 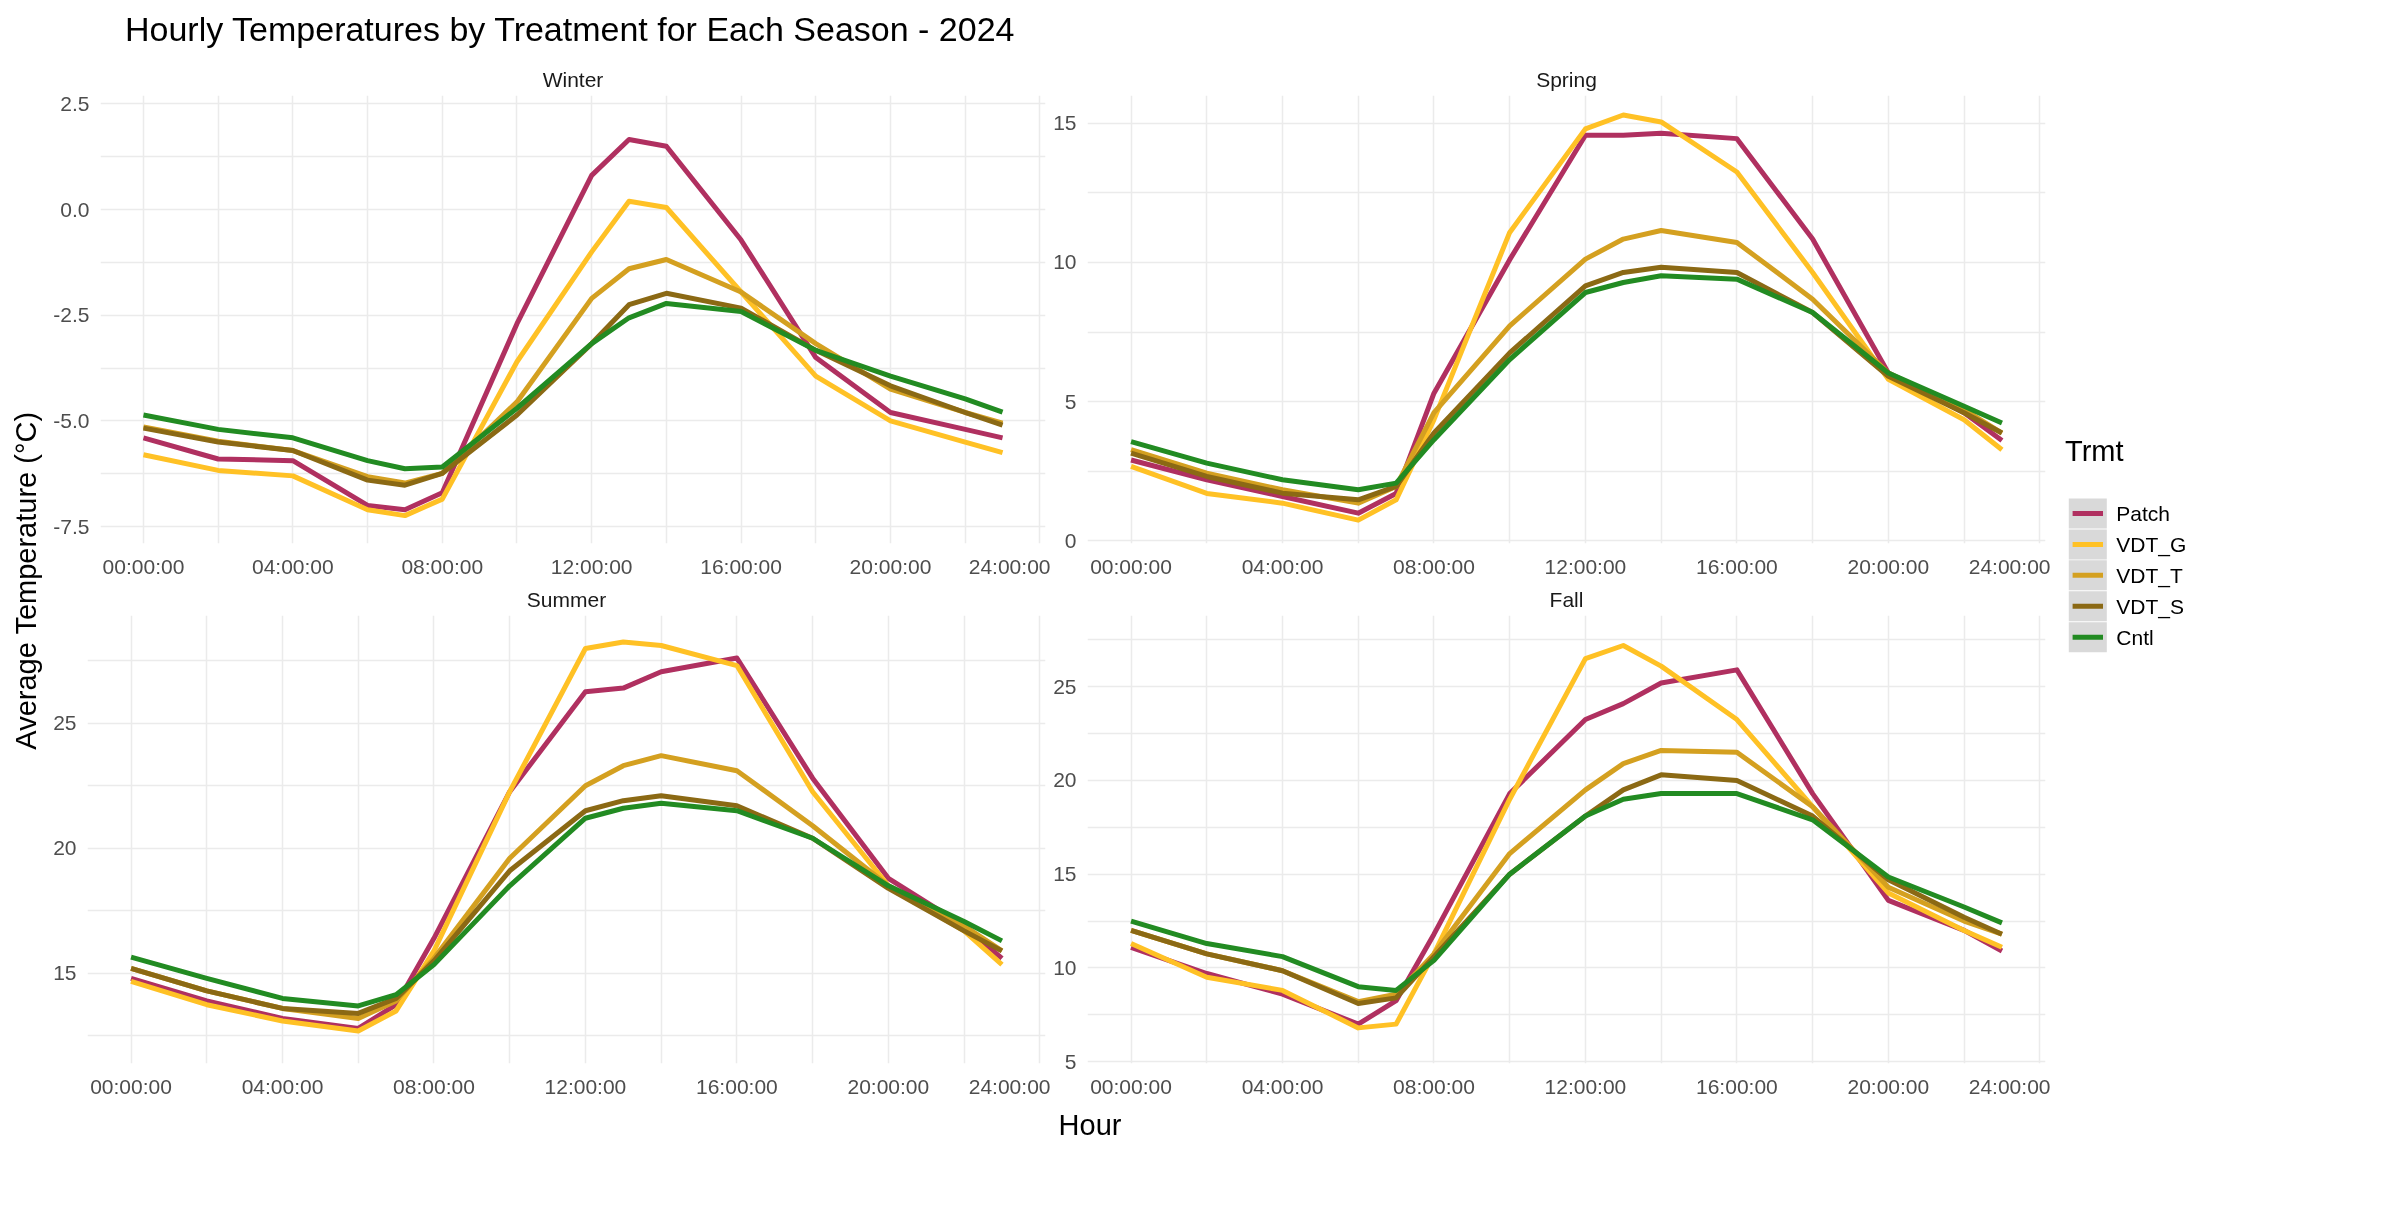 What do you see at coordinates (25, 580) in the screenshot?
I see `y-axis-title: Average Temperature (°C)` at bounding box center [25, 580].